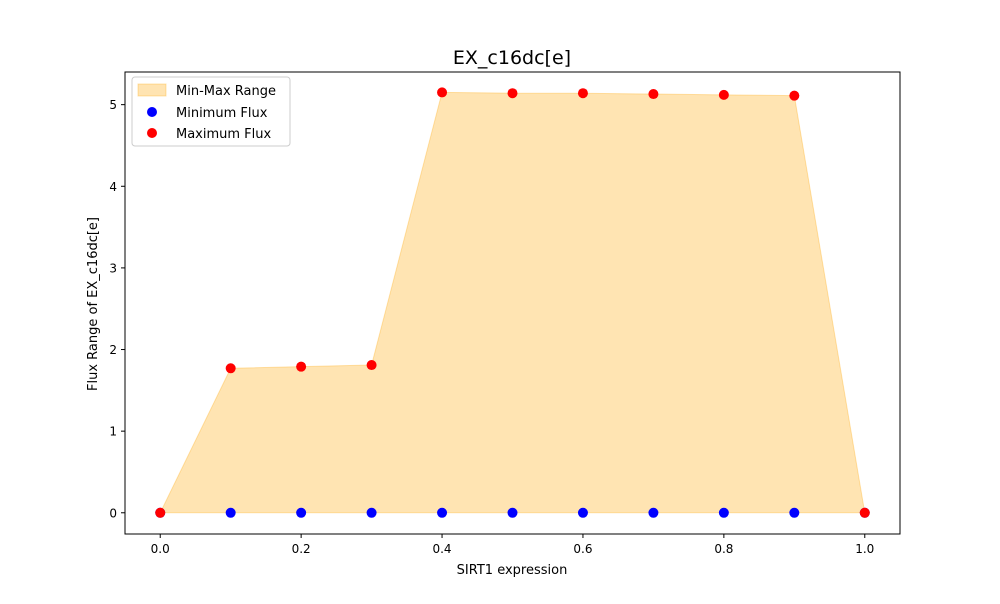  I want to click on y-tick-label: 1, so click(113, 432).